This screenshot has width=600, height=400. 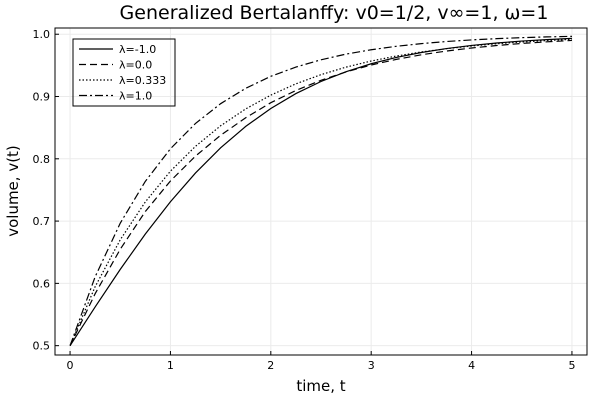 I want to click on y-axis-label: volume, v(t), so click(x=13, y=191).